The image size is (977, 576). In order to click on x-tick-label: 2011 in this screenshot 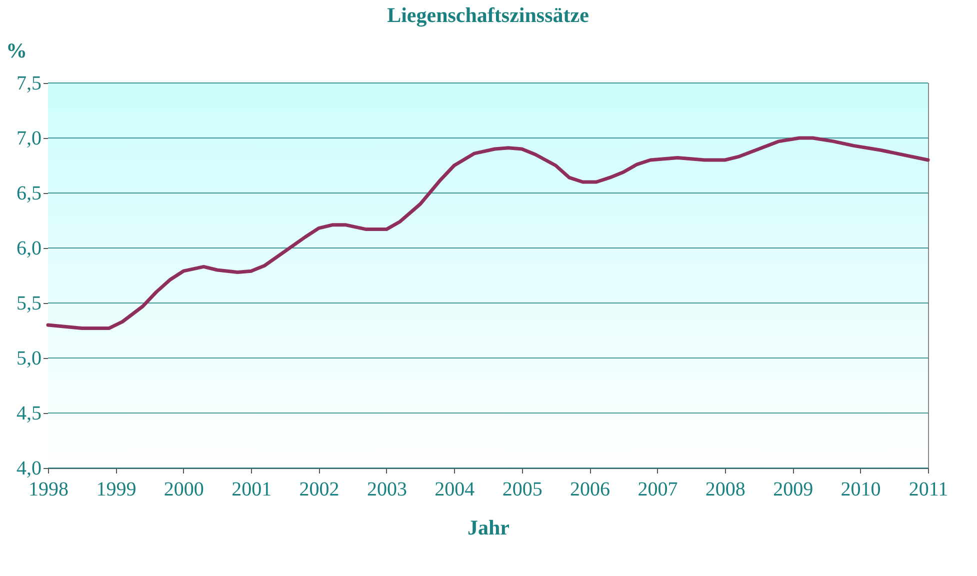, I will do `click(928, 489)`.